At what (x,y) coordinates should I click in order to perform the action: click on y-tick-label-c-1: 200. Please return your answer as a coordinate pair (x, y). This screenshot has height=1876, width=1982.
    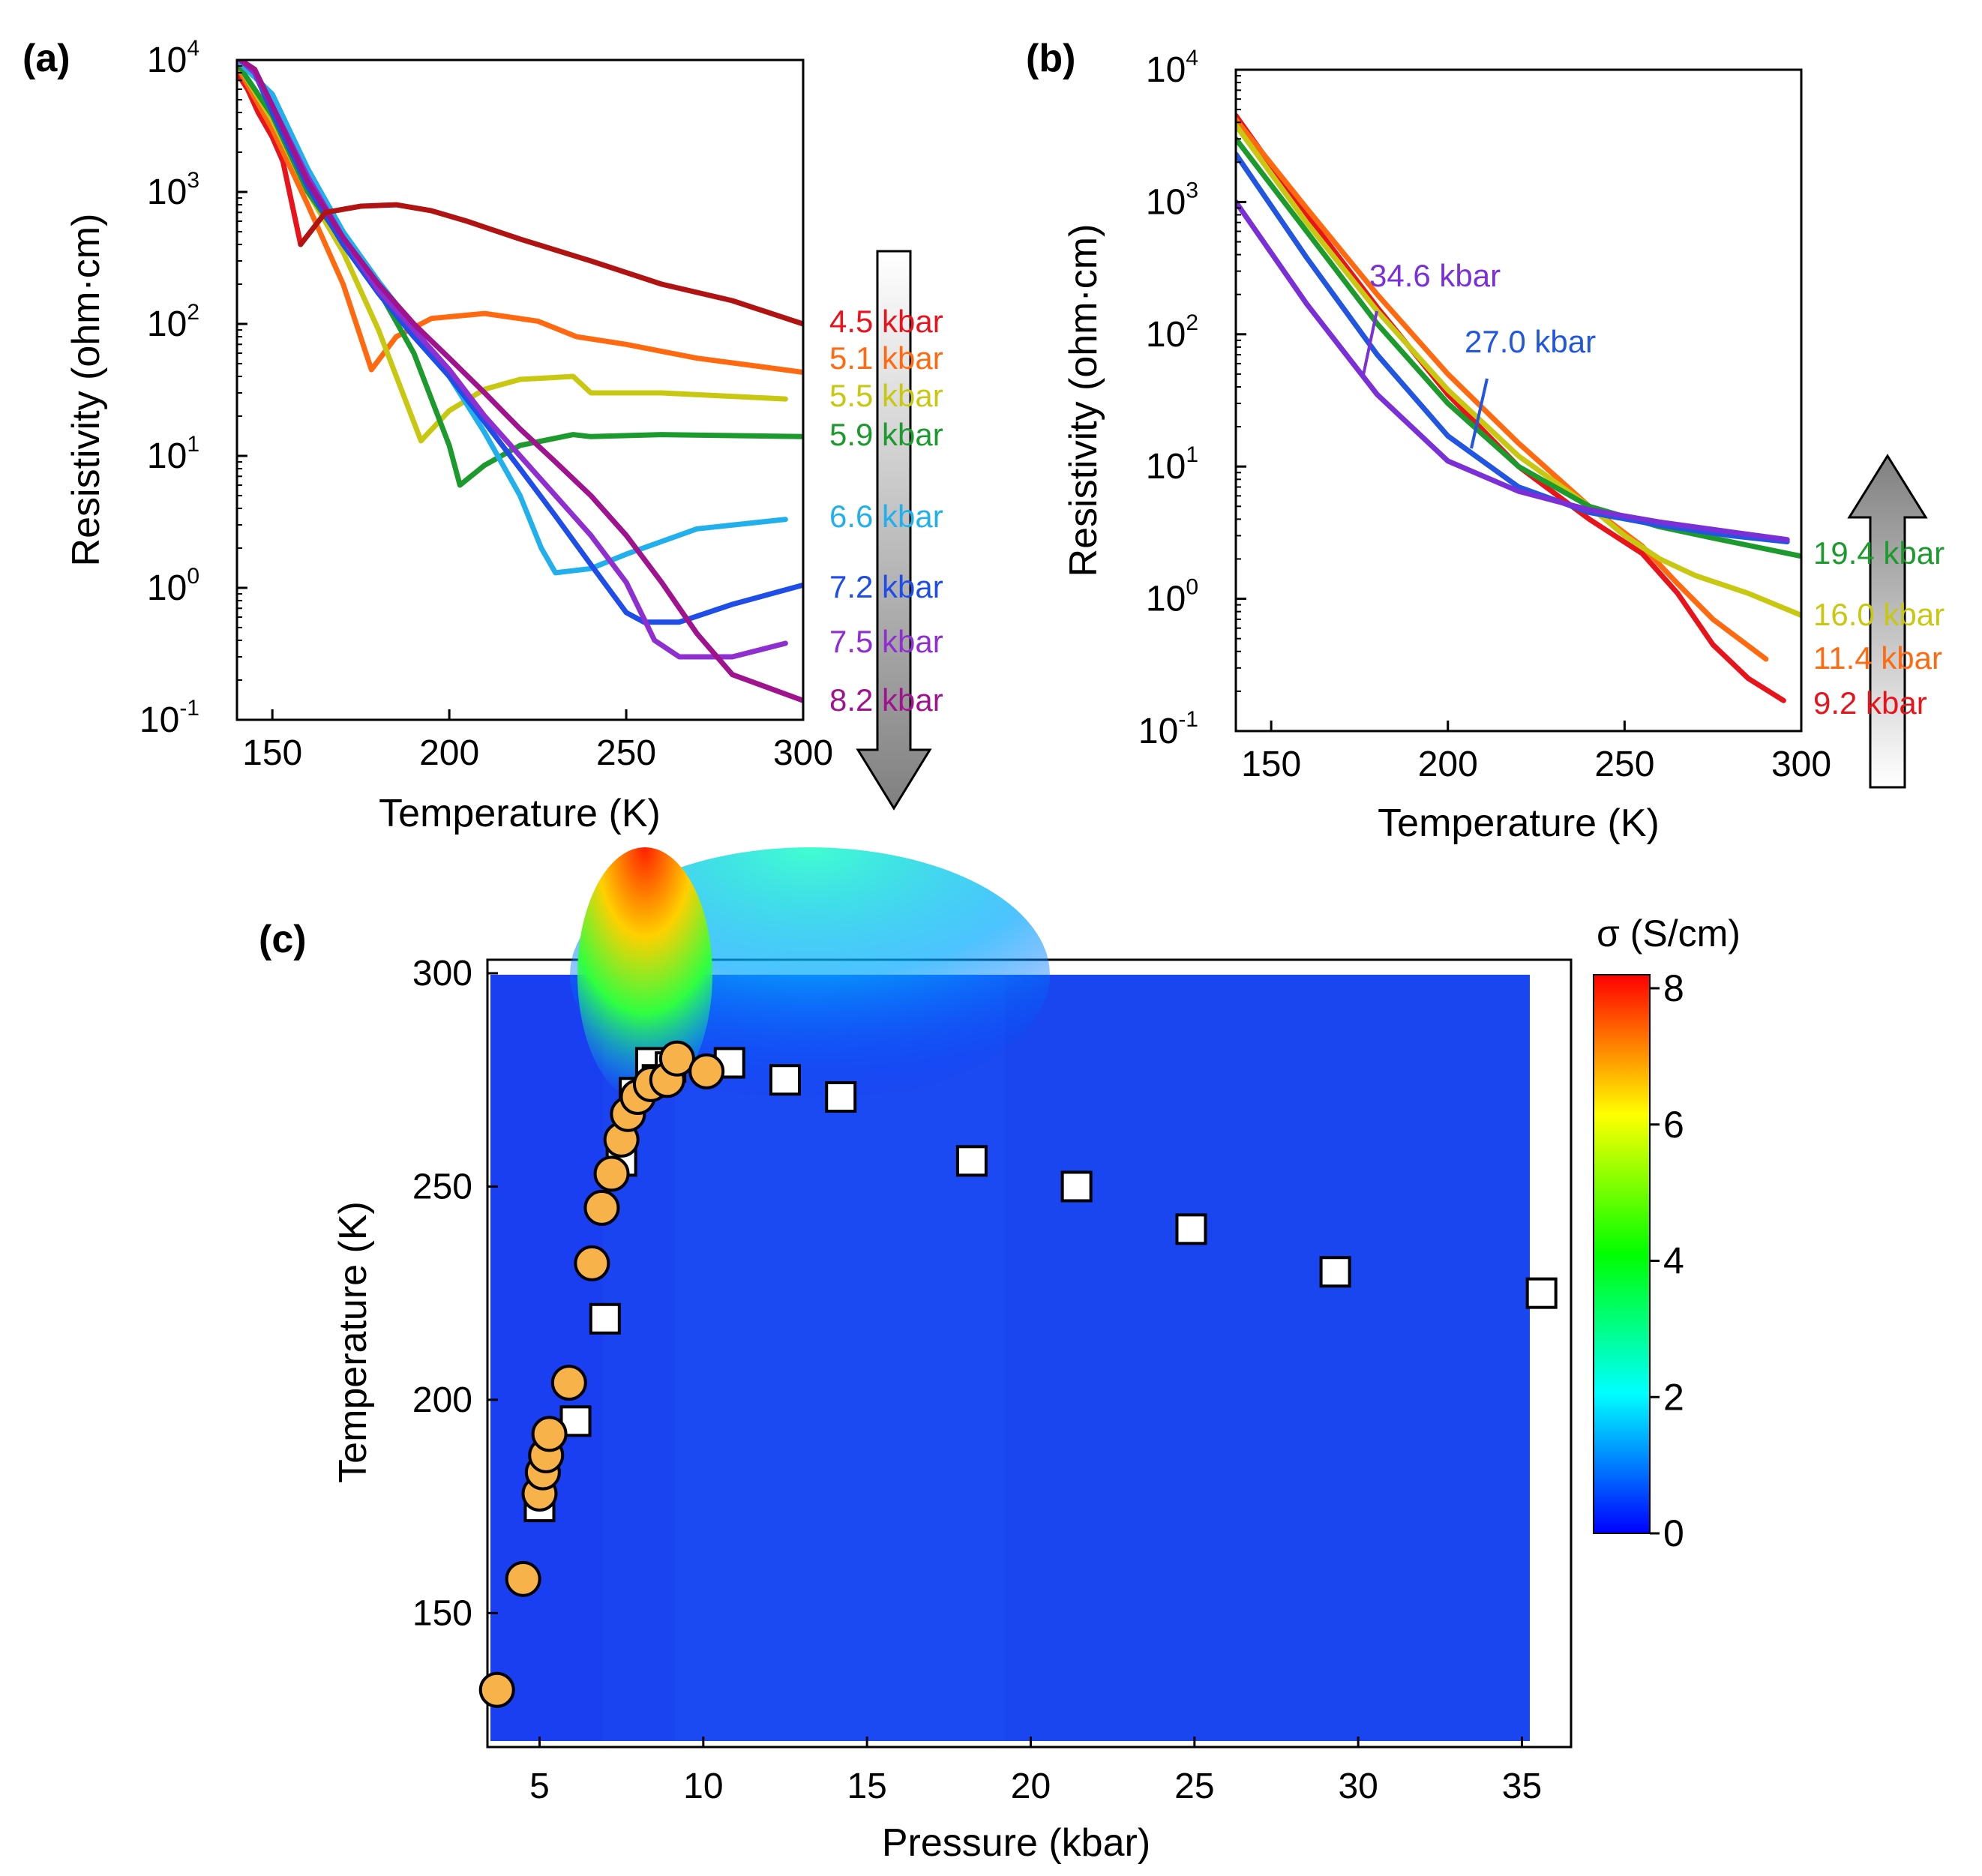
    Looking at the image, I should click on (442, 1400).